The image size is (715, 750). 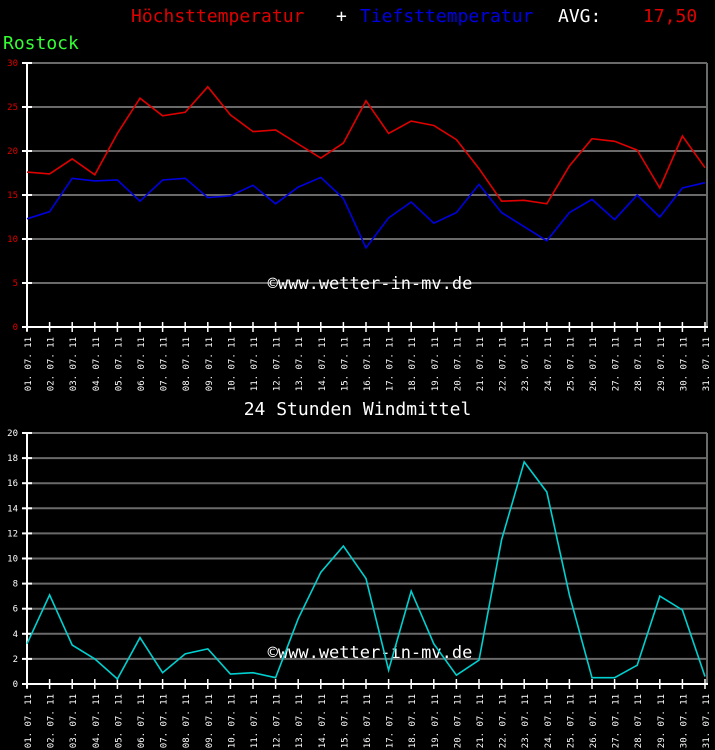 What do you see at coordinates (15, 284) in the screenshot?
I see `y-tick-label: 5` at bounding box center [15, 284].